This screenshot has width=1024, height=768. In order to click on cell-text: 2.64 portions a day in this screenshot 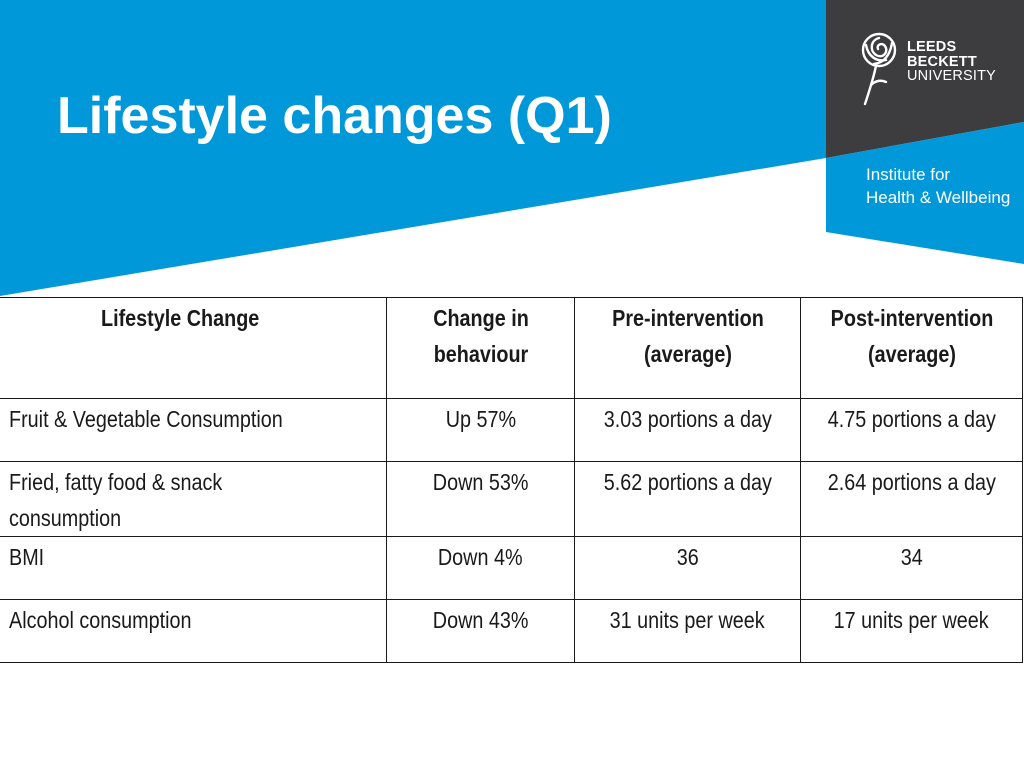, I will do `click(911, 482)`.